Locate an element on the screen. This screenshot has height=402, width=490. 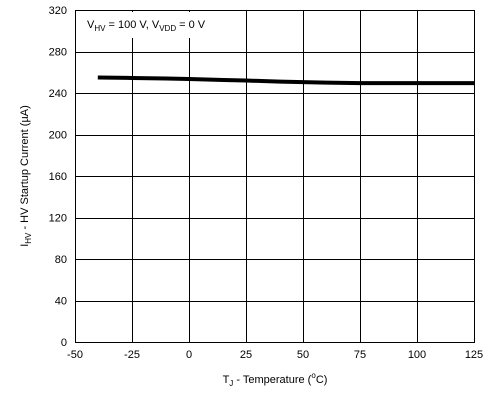
x-tick-label: 100 is located at coordinates (417, 355).